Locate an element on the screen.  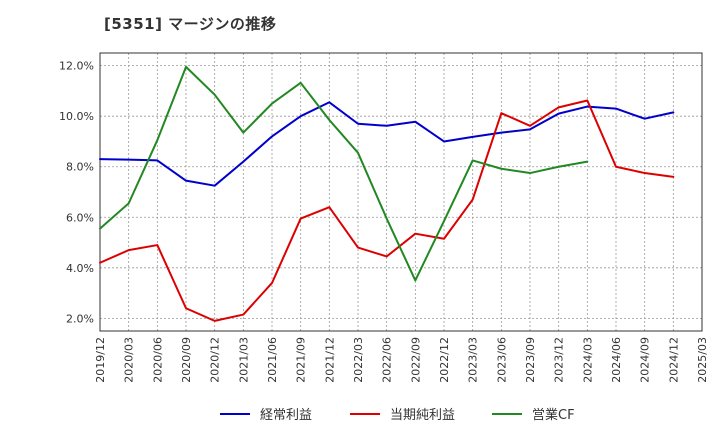
x-tick-label: 2020/12 is located at coordinates (215, 360).